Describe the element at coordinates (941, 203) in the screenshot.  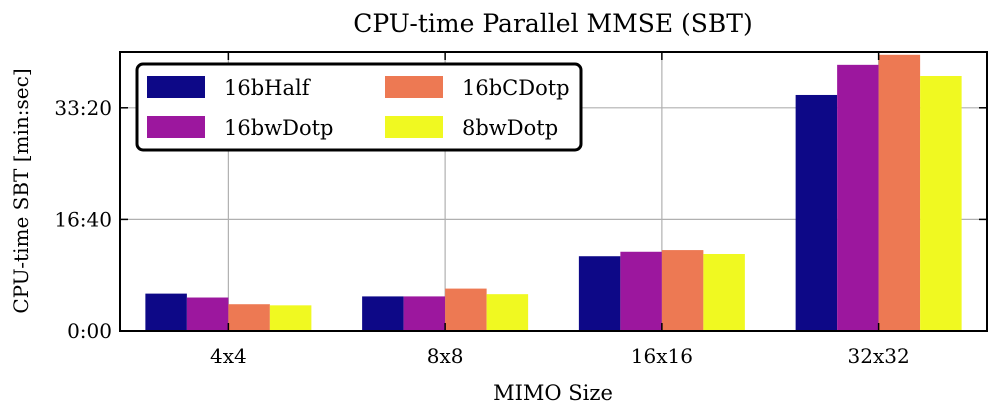
I see `bar-8bwDotp-32x32` at that location.